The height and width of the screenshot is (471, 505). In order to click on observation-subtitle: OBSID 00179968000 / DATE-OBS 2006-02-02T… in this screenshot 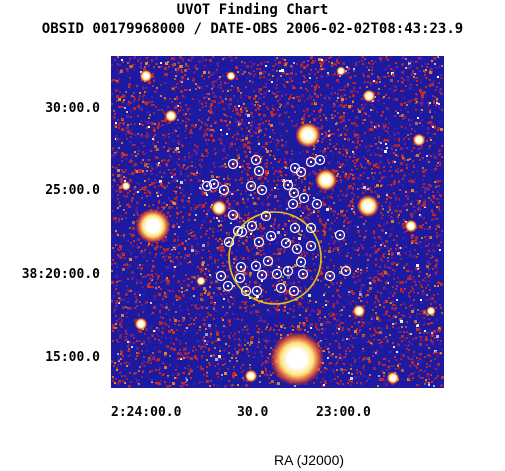, I will do `click(252, 29)`.